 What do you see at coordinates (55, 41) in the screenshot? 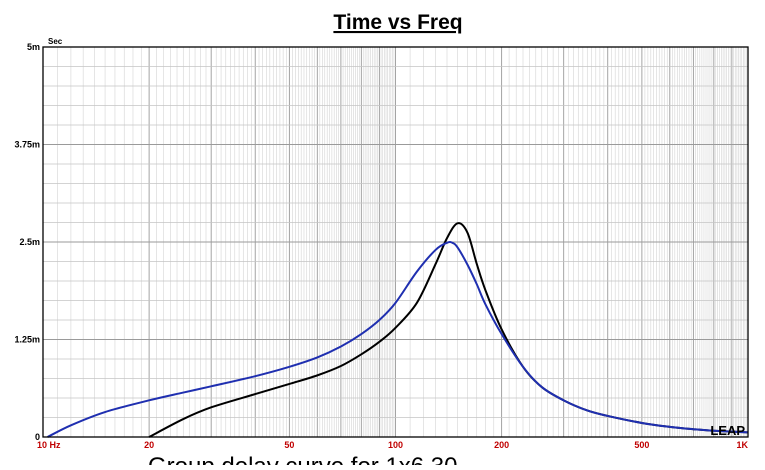
I see `y-axis-unit: Sec` at bounding box center [55, 41].